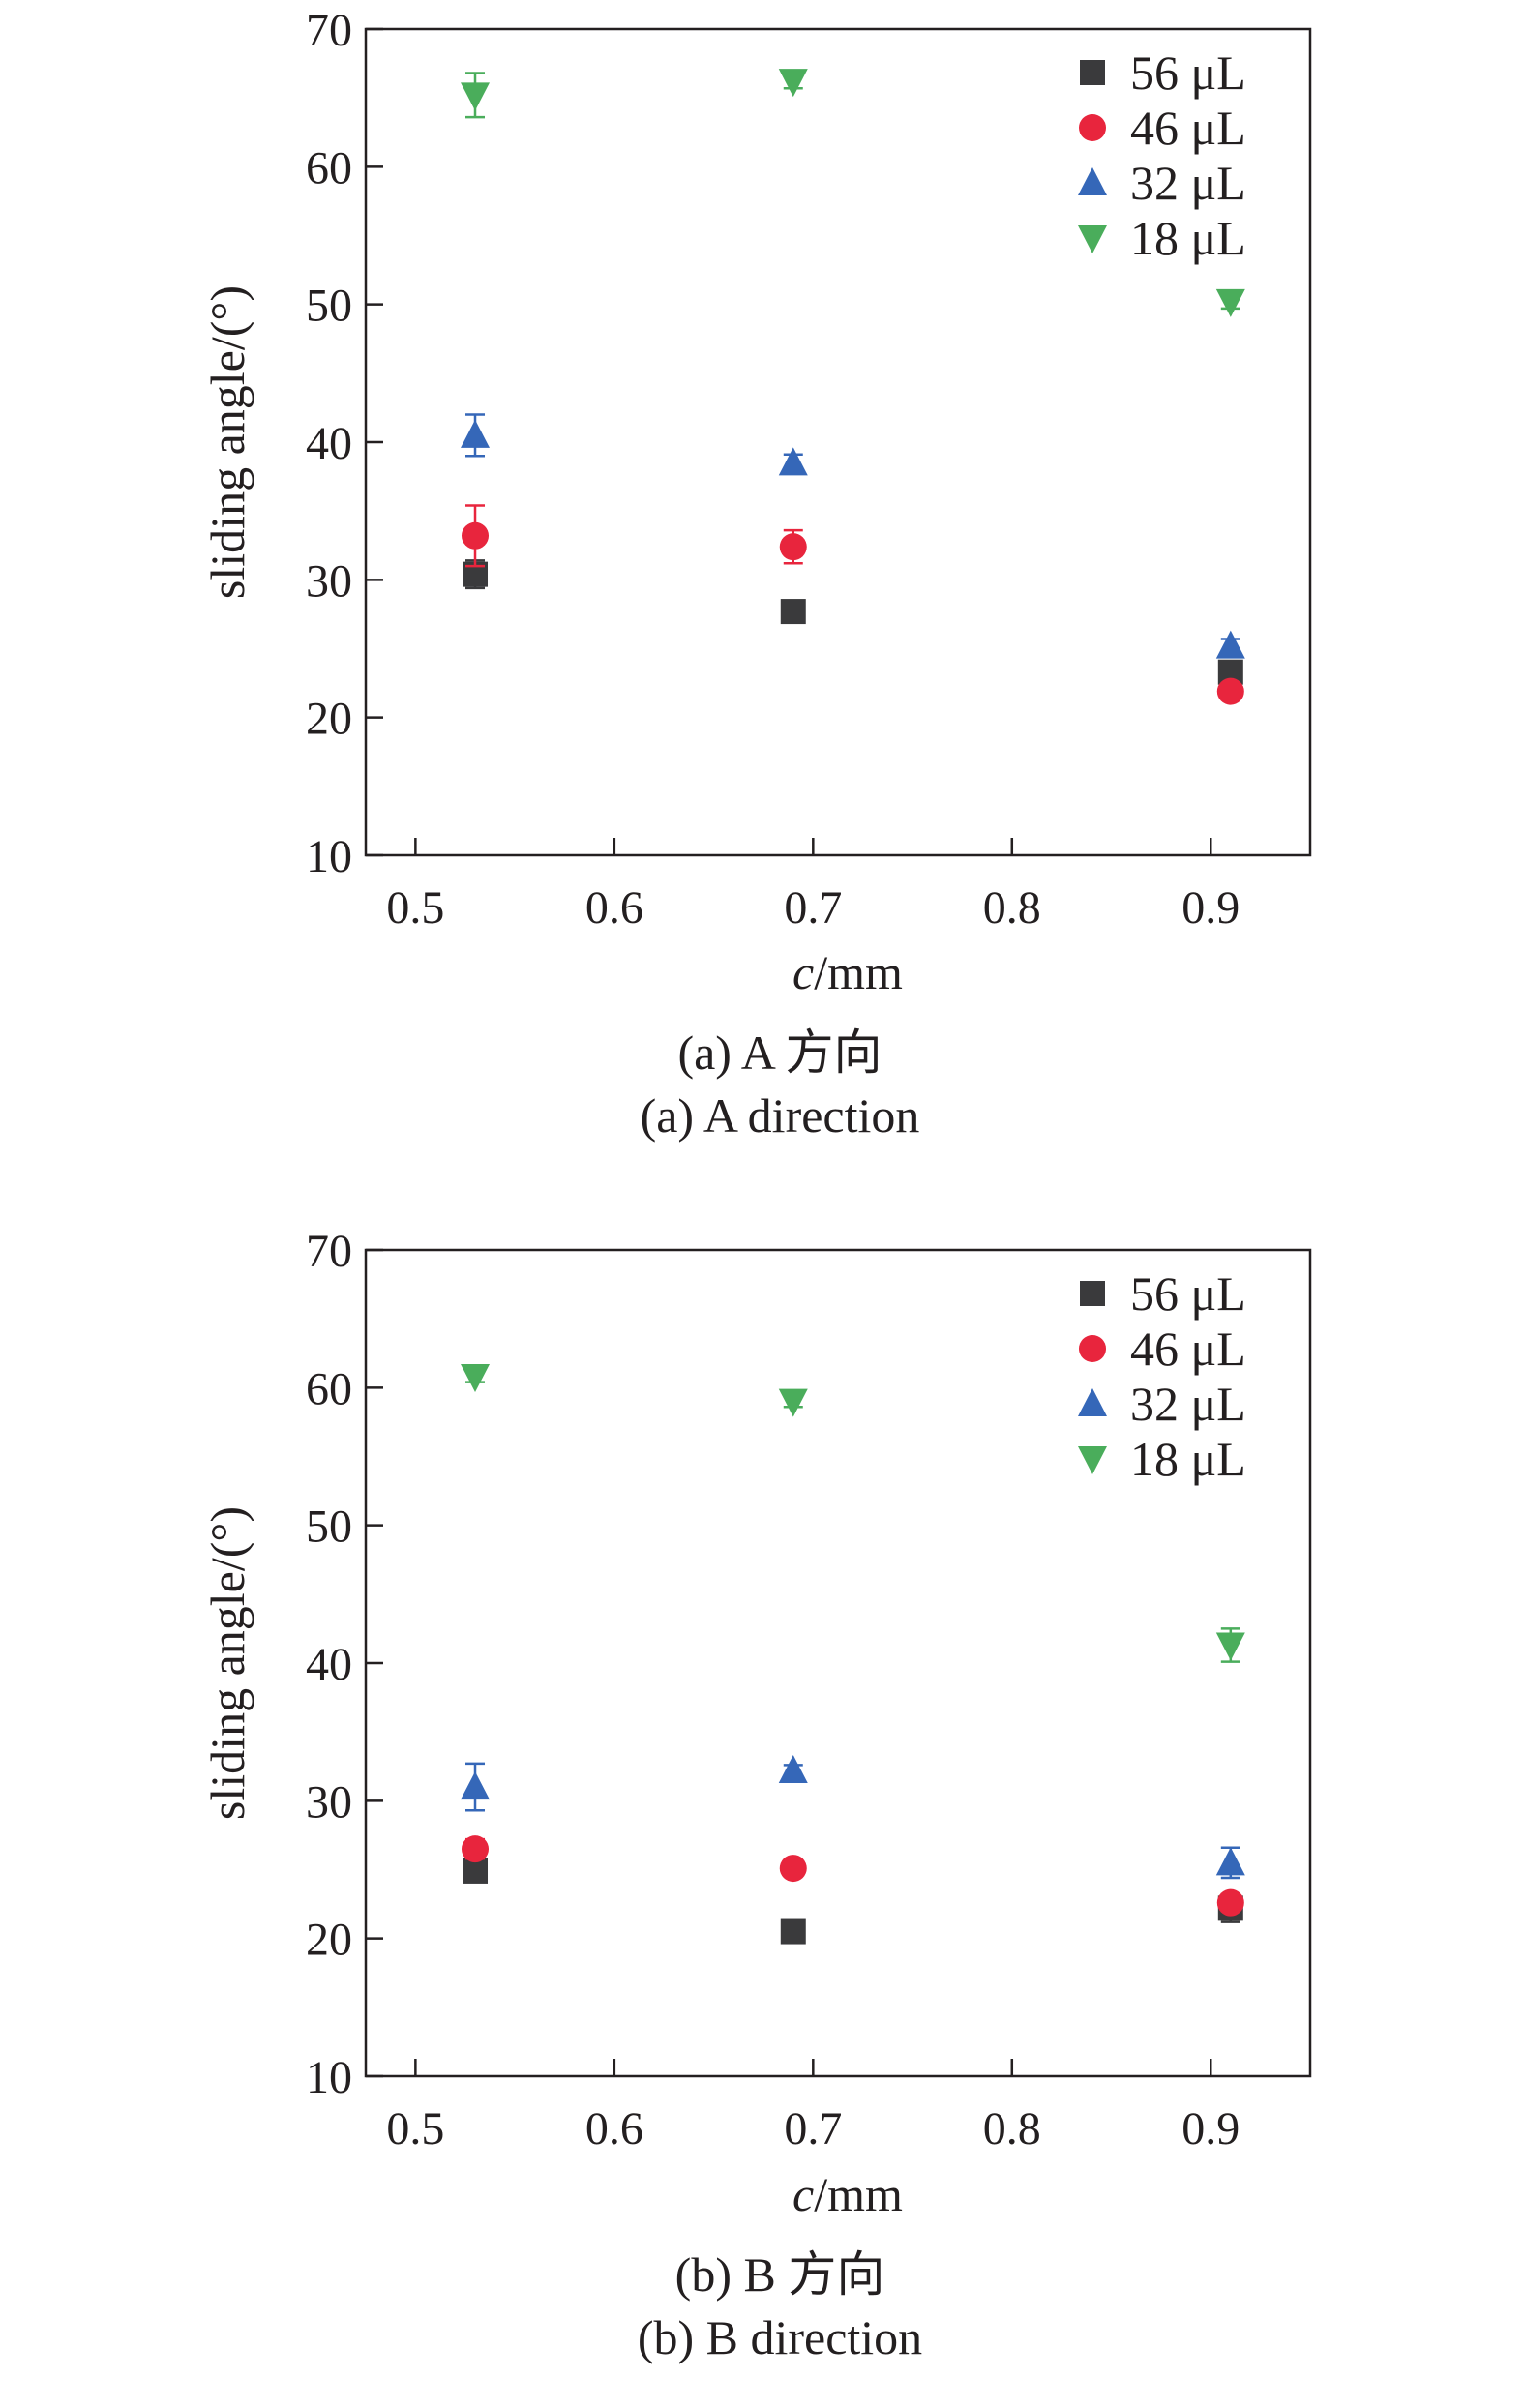 This screenshot has width=1524, height=2408. What do you see at coordinates (779, 1053) in the screenshot?
I see `caption-cn: (a) A 方向` at bounding box center [779, 1053].